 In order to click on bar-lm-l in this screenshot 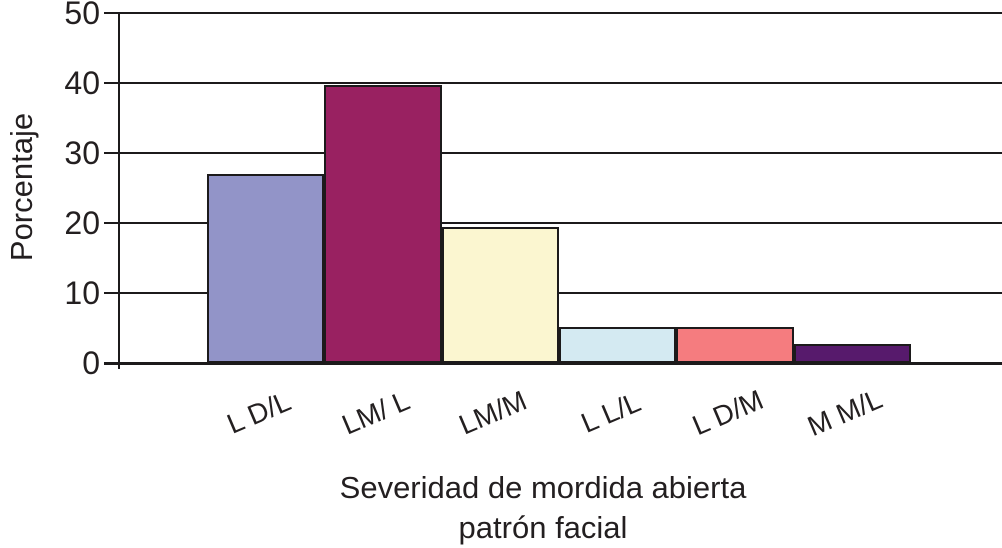, I will do `click(383, 224)`.